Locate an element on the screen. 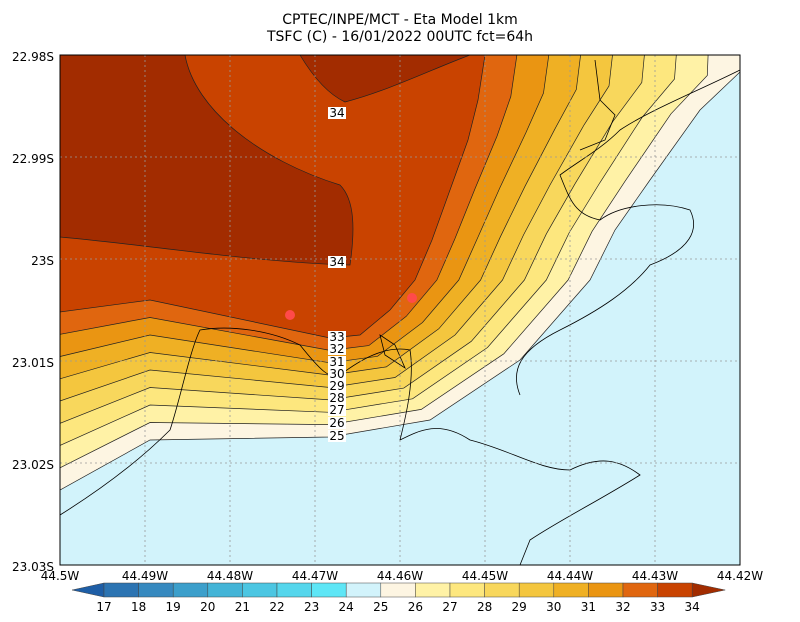 This screenshot has width=800, height=622. colorbar-label: 27 is located at coordinates (449, 607).